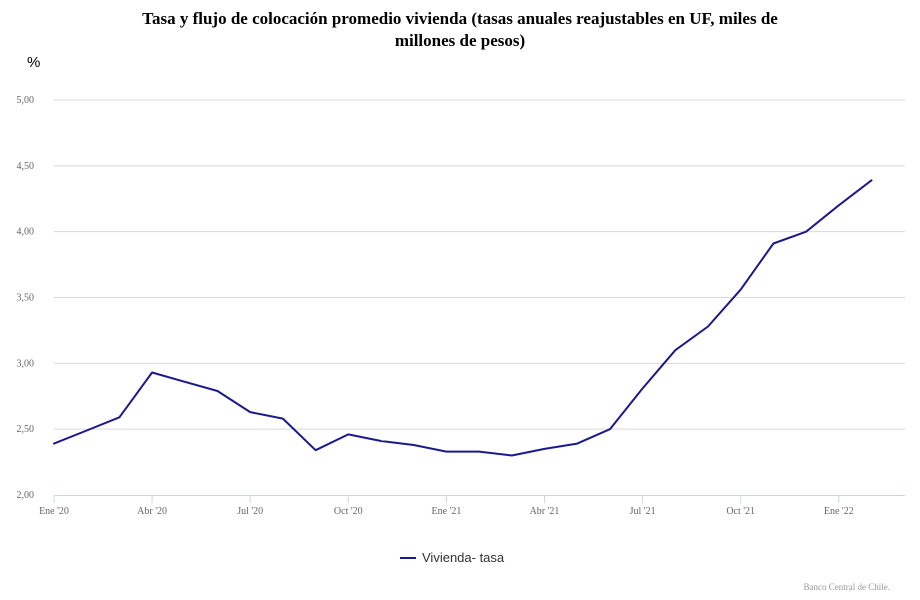  I want to click on legend-label: Vivienda- tasa, so click(463, 557).